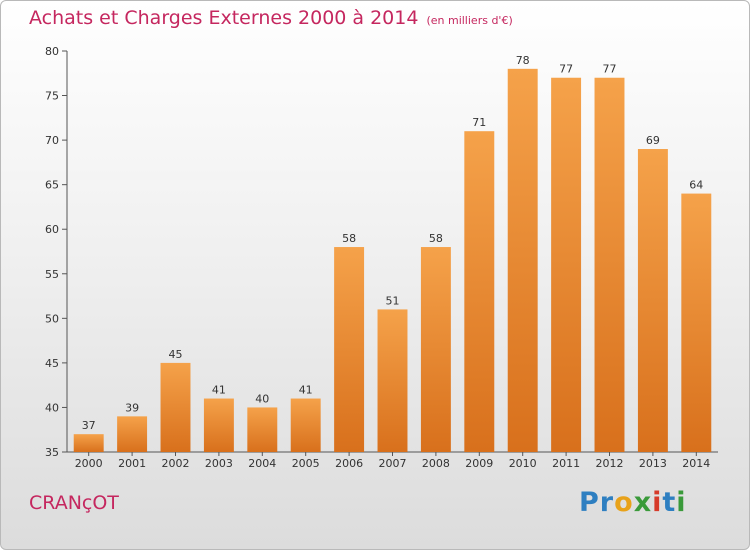 This screenshot has height=550, width=750. Describe the element at coordinates (566, 264) in the screenshot. I see `bar-2011` at that location.